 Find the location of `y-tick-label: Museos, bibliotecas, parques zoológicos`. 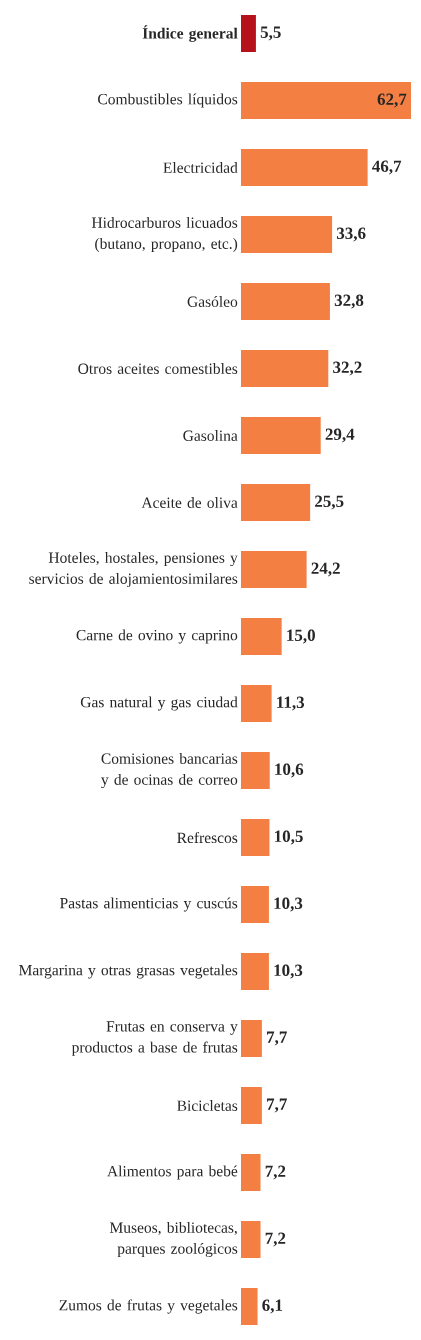

y-tick-label: Museos, bibliotecas, parques zoológicos is located at coordinates (173, 1239).